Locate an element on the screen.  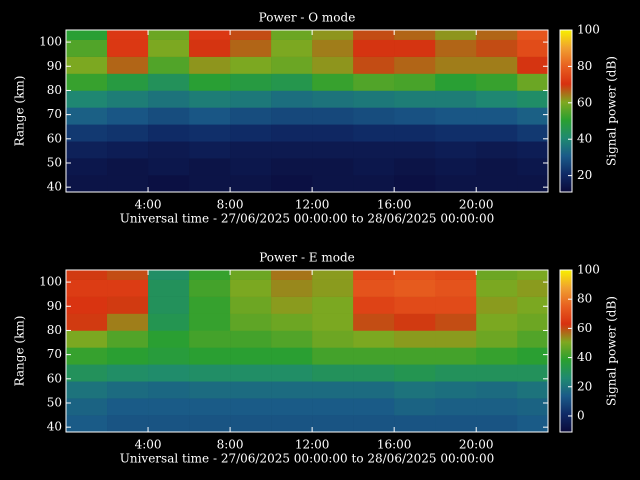
y-tick-label: 70 is located at coordinates (54, 114).